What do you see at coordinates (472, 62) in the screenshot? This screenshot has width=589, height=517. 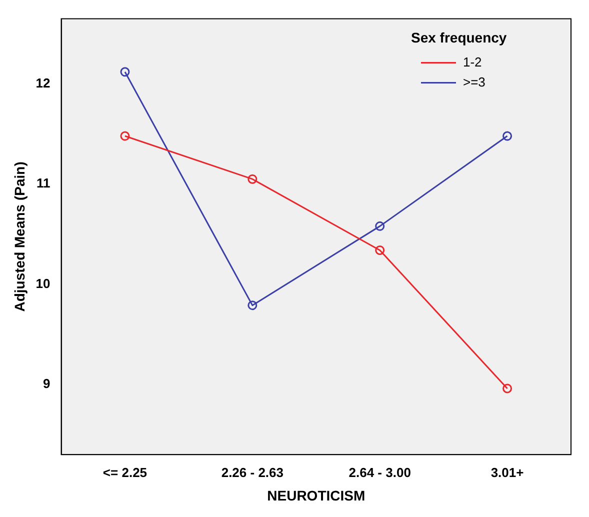 I see `legend-label: 1-2` at bounding box center [472, 62].